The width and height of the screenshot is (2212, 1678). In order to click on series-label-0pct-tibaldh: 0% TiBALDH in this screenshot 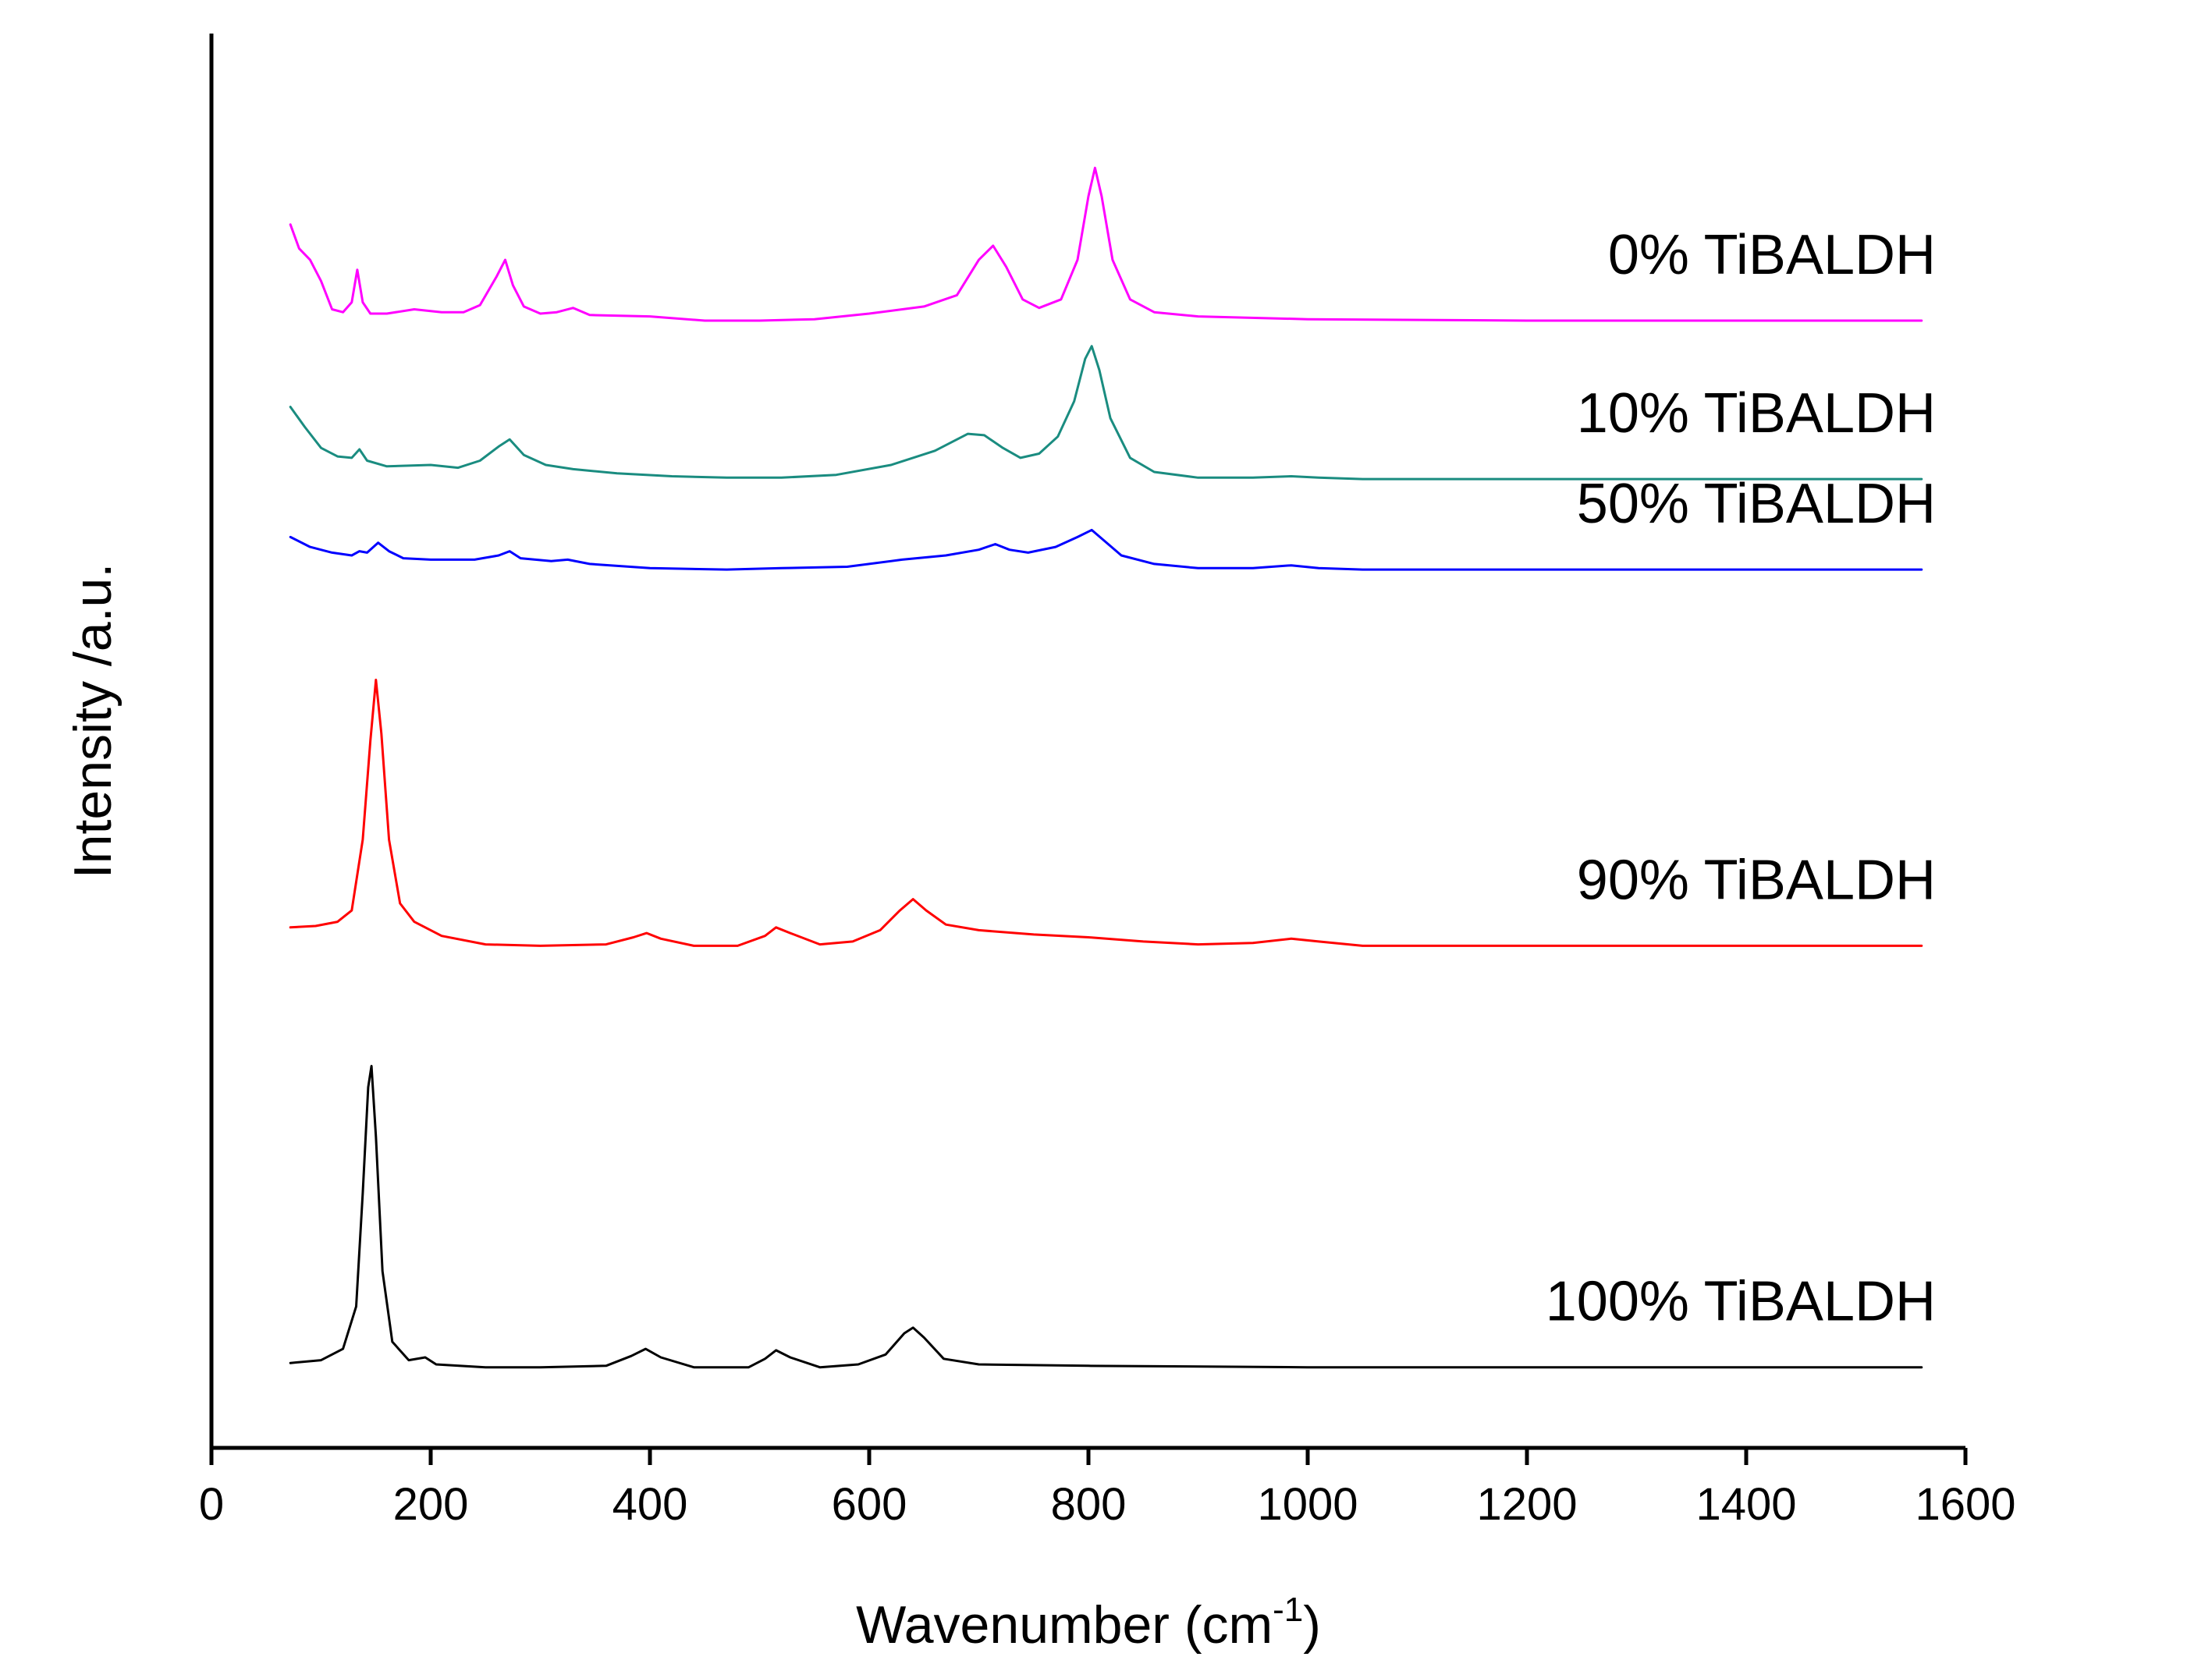, I will do `click(1772, 255)`.